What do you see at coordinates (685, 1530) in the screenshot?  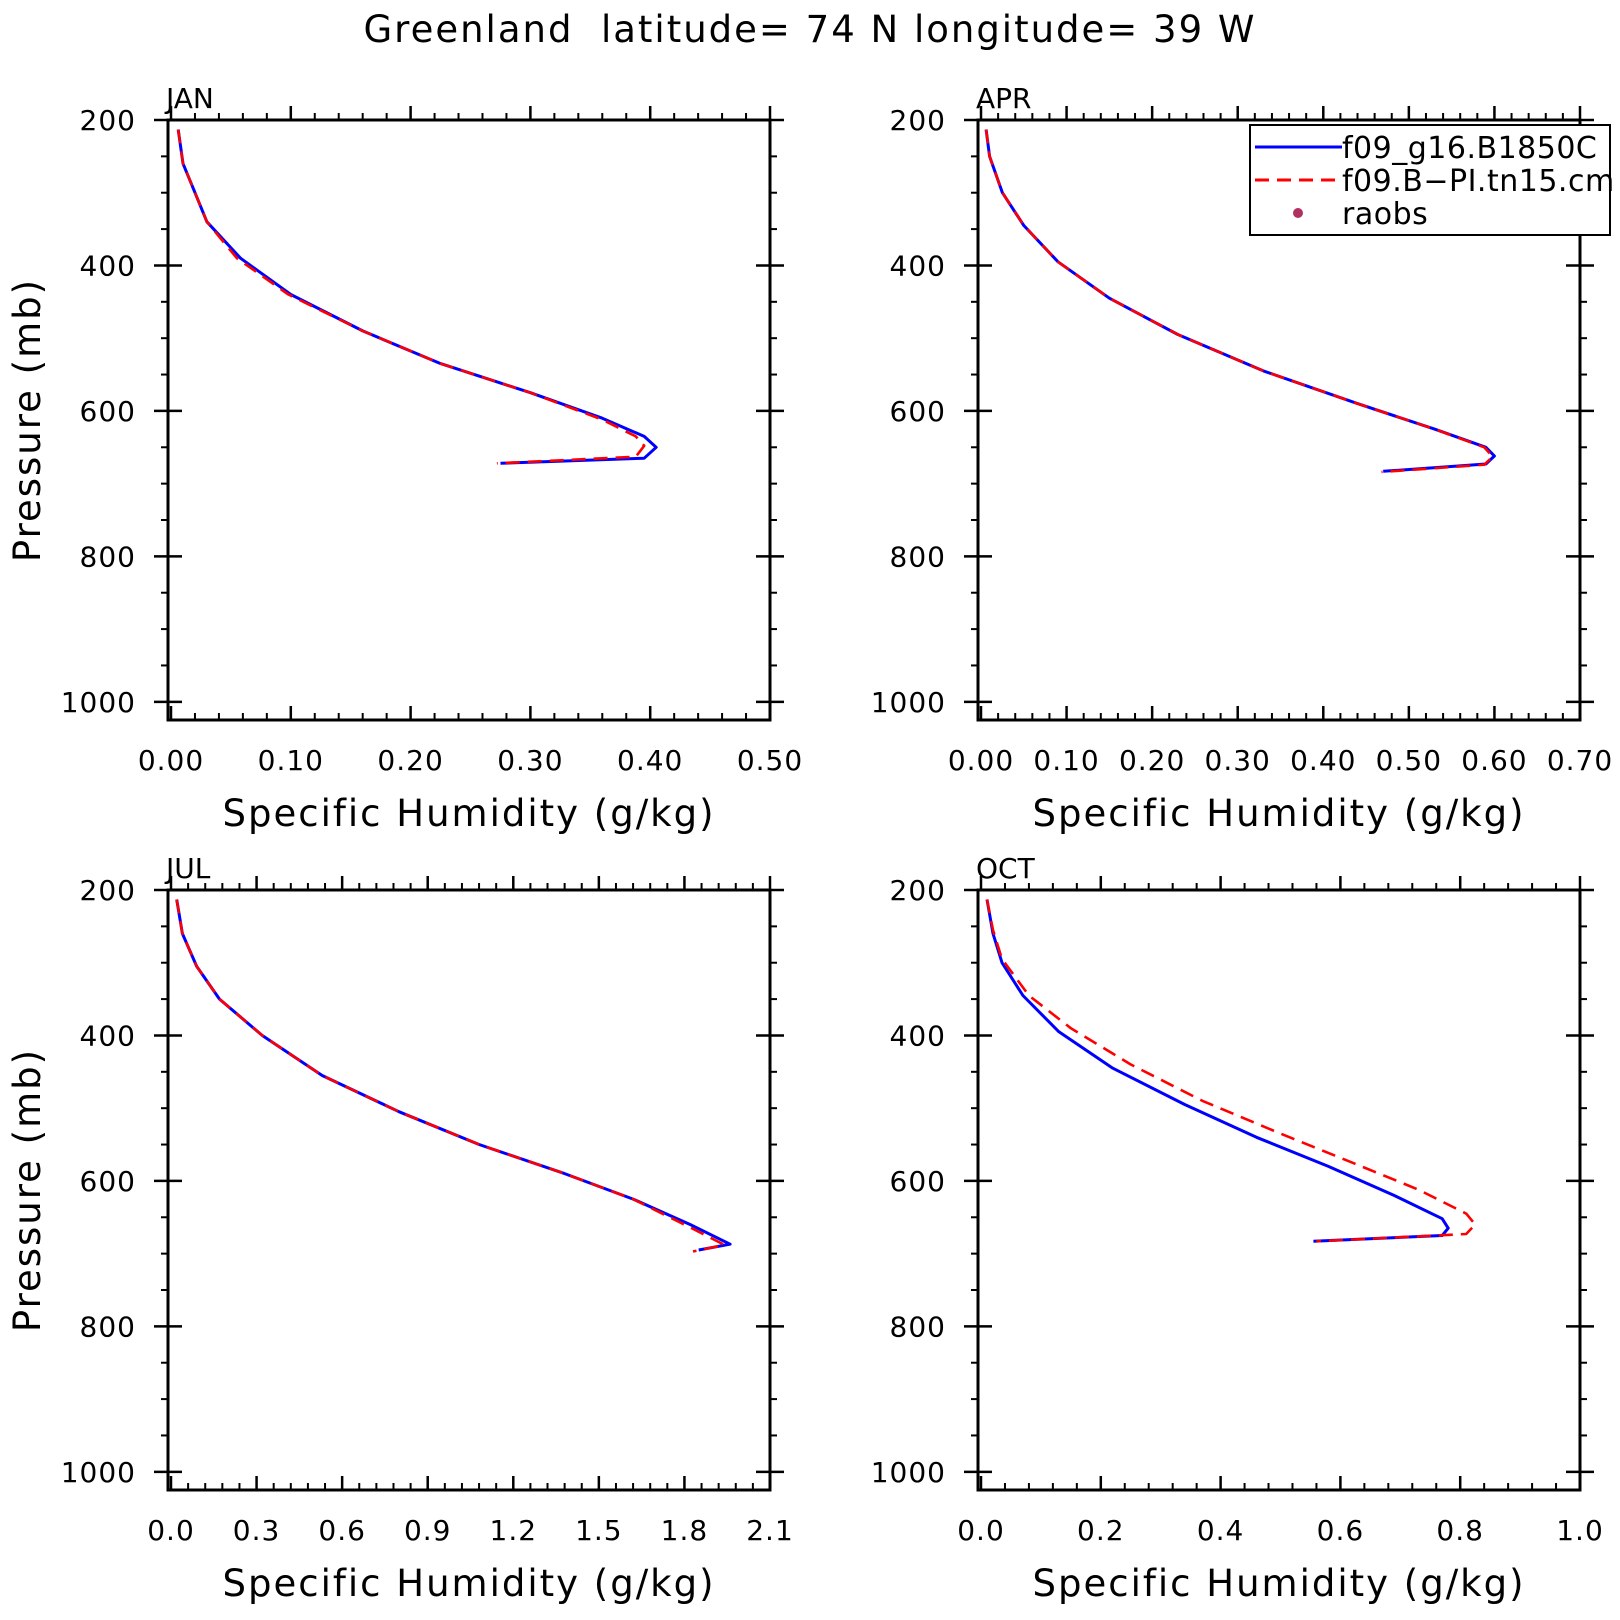 I see `x-tick-label: 1.8` at bounding box center [685, 1530].